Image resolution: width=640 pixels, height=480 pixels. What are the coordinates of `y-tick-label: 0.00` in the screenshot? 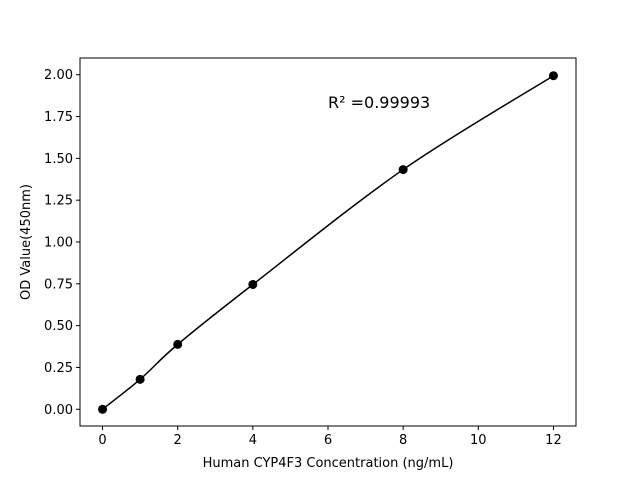 It's located at (58, 410).